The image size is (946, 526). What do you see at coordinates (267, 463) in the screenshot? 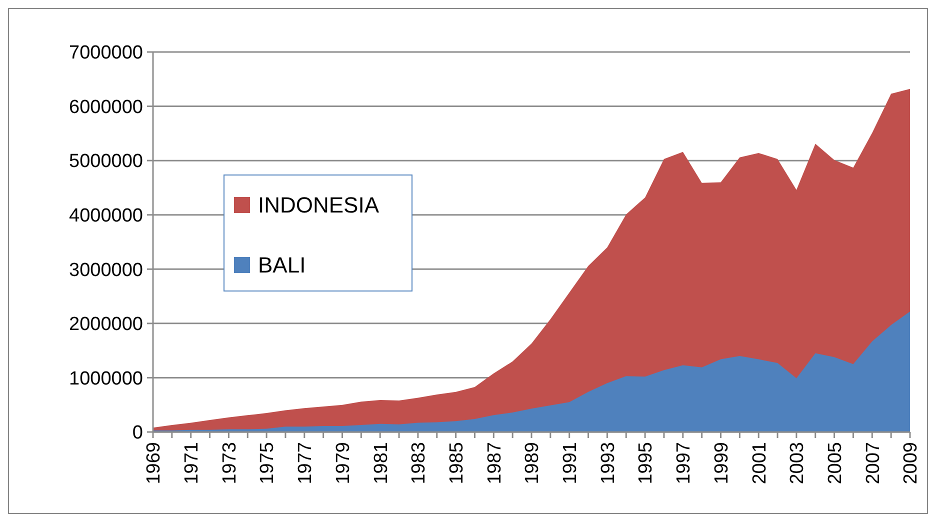
I see `x-tick-label: 1975` at bounding box center [267, 463].